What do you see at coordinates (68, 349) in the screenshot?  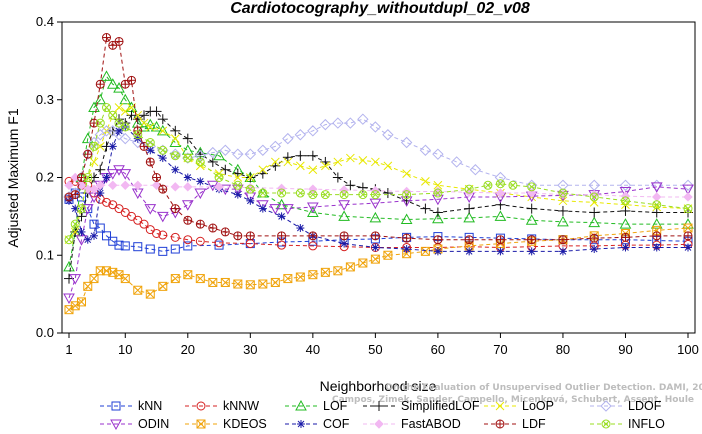 I see `x-tick-label-1: 1` at bounding box center [68, 349].